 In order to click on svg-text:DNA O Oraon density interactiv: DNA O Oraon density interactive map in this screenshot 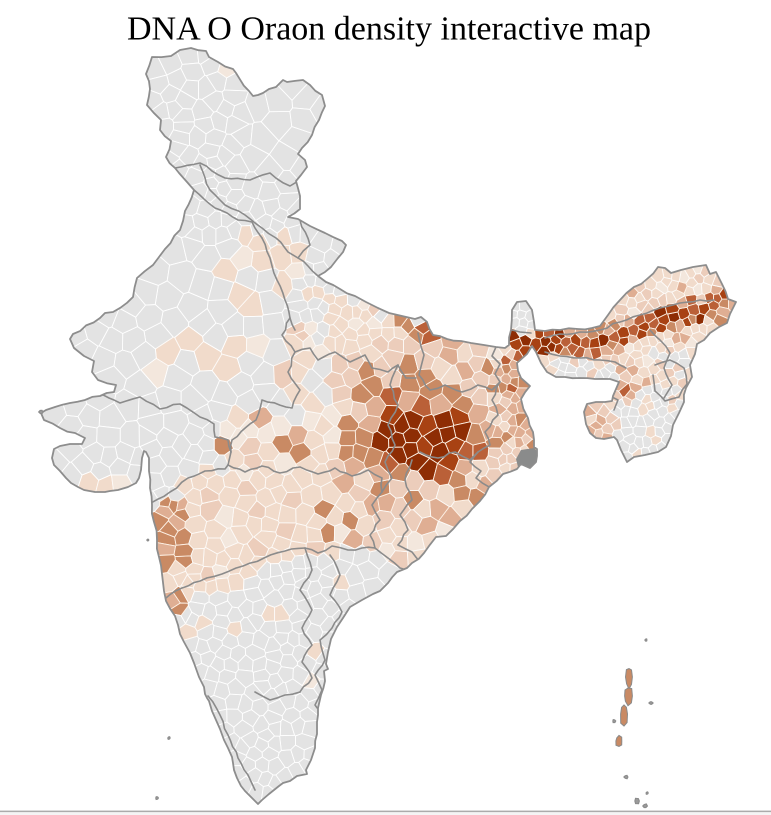, I will do `click(389, 29)`.